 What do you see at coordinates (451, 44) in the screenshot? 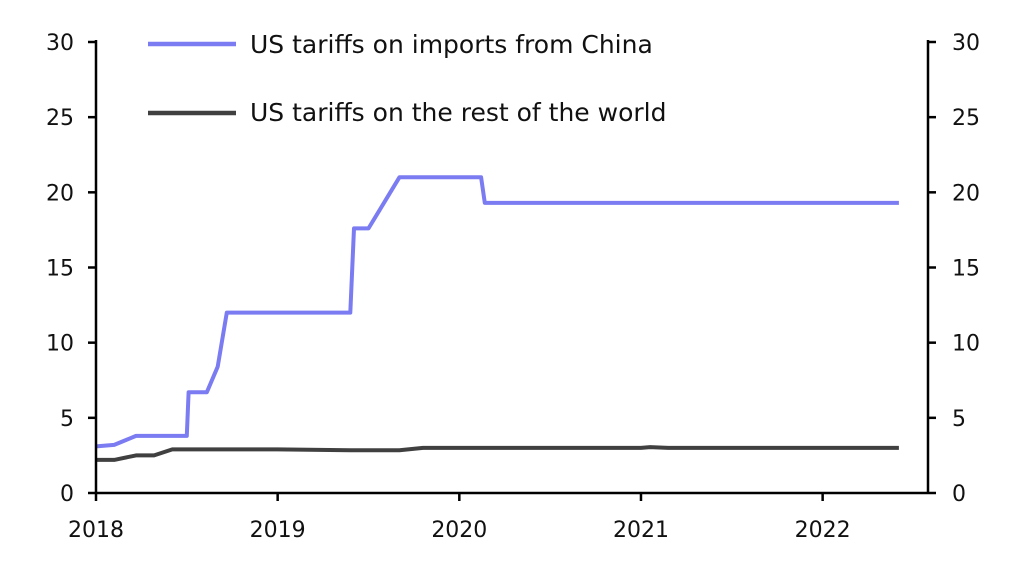
I see `legend-label-china: US tariffs on imports from China` at bounding box center [451, 44].